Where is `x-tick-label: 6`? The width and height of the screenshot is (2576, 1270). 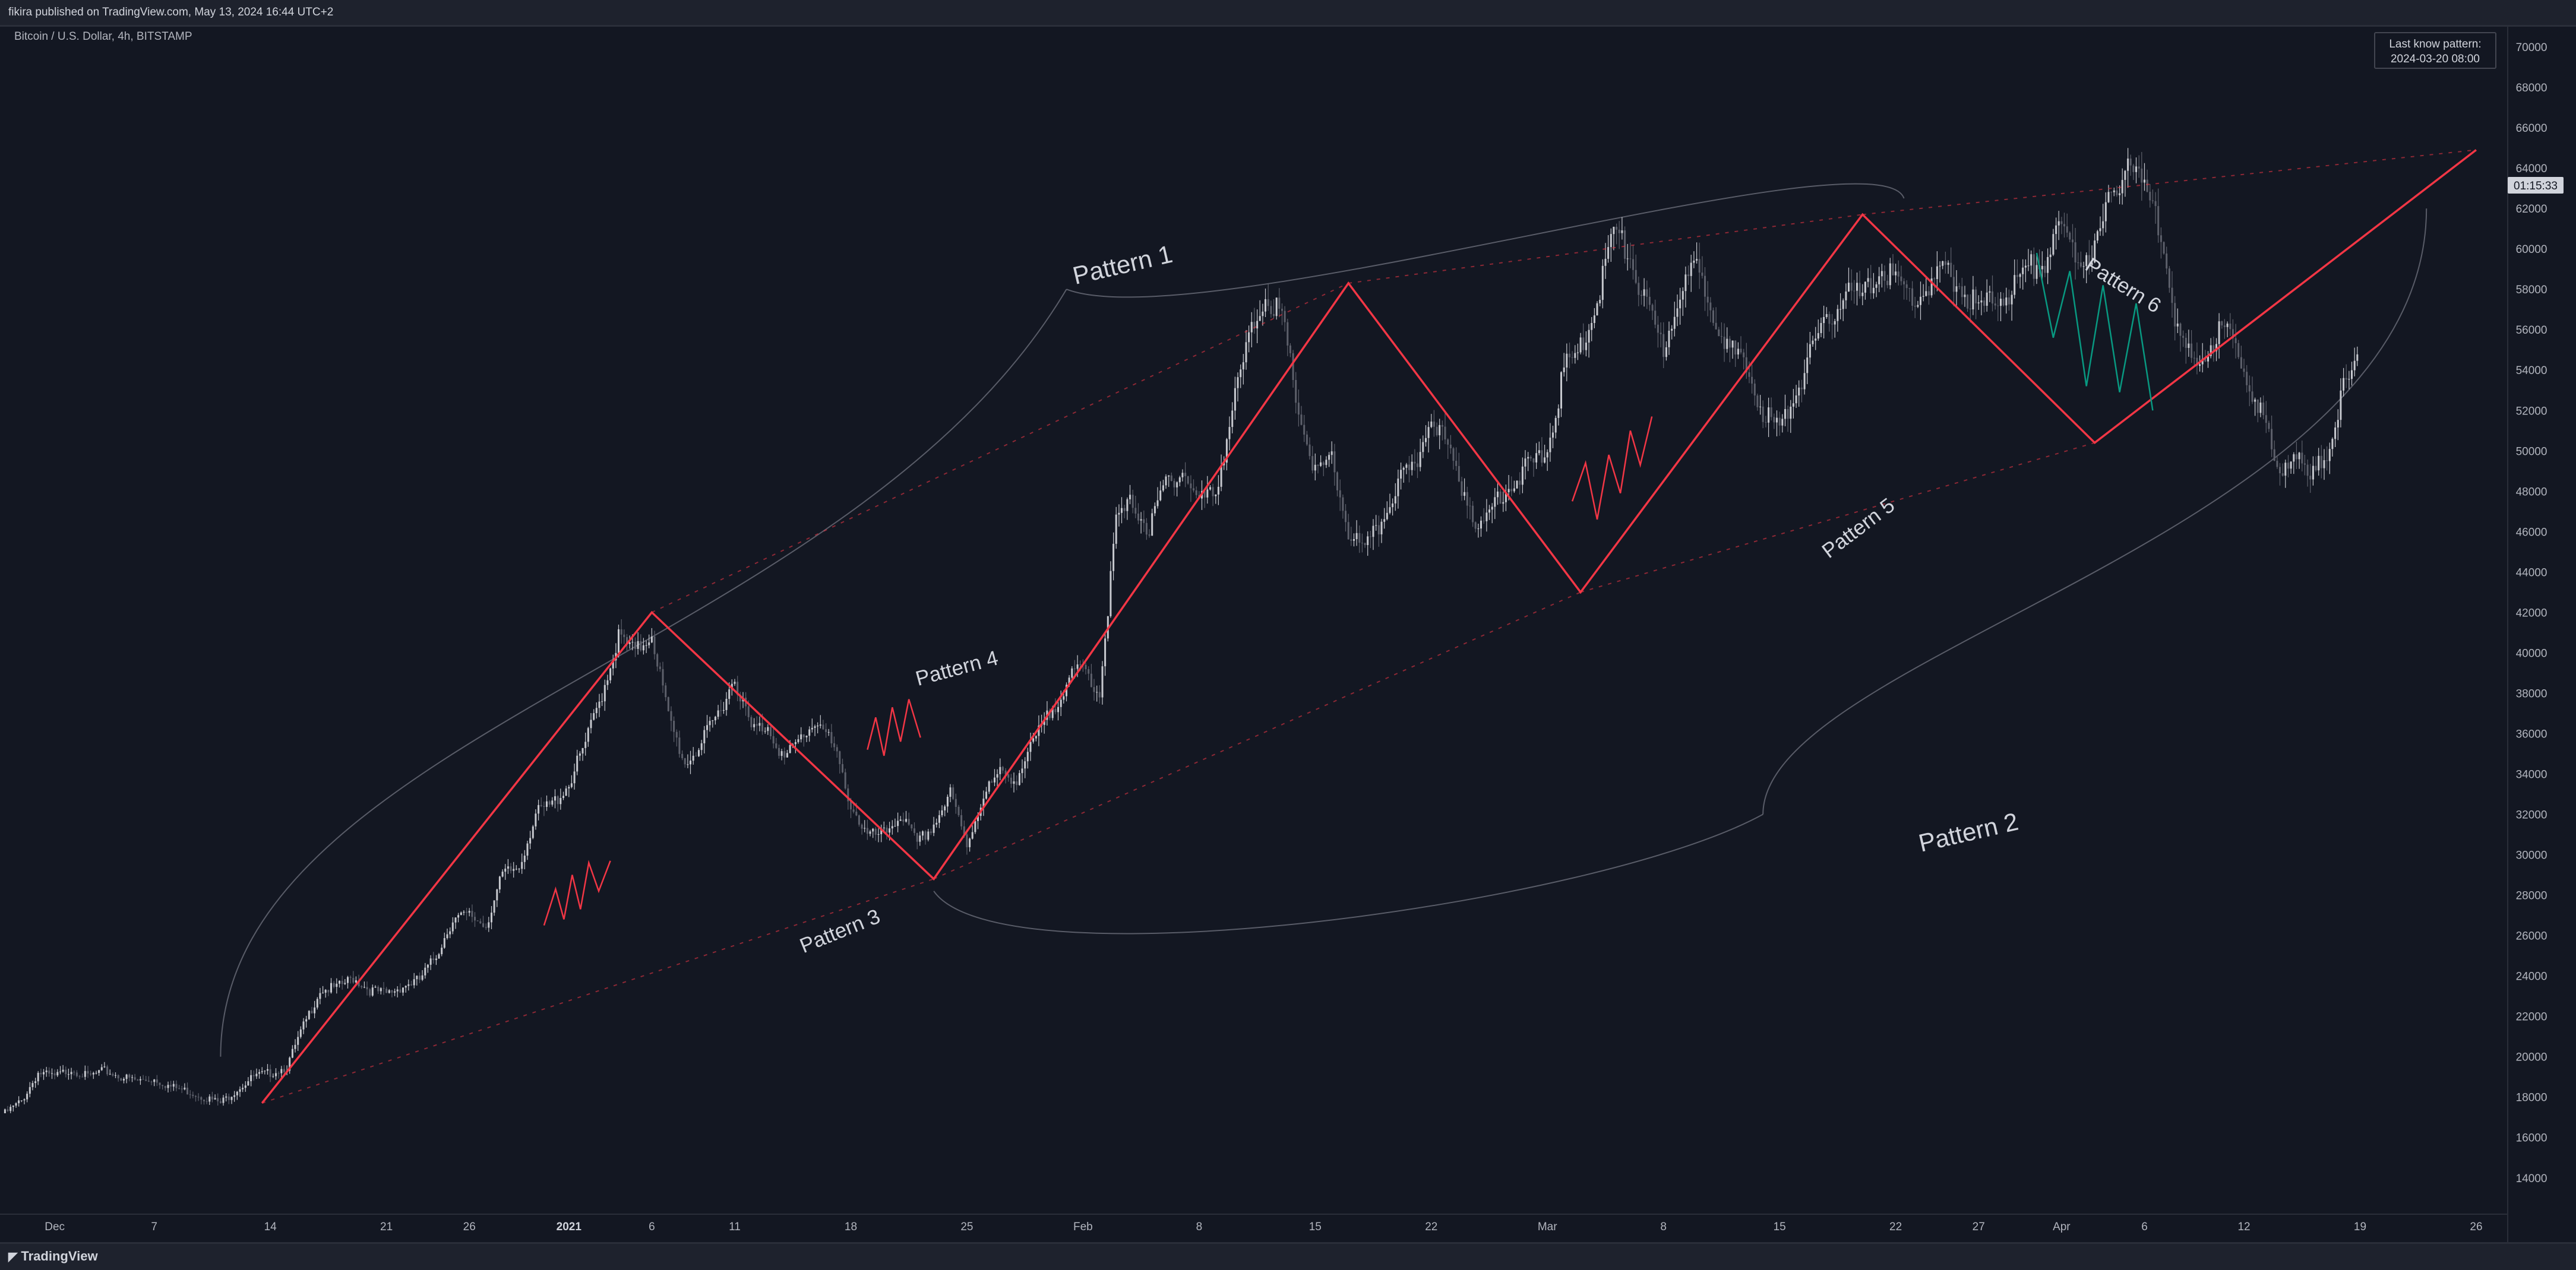 x-tick-label: 6 is located at coordinates (652, 1227).